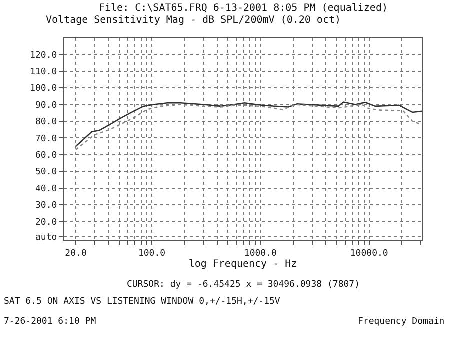 The height and width of the screenshot is (338, 450). Describe the element at coordinates (243, 8) in the screenshot. I see `chart-title: File: C:\SAT65.FRQ 6-13-2001 8:05 PM (equalized)` at that location.